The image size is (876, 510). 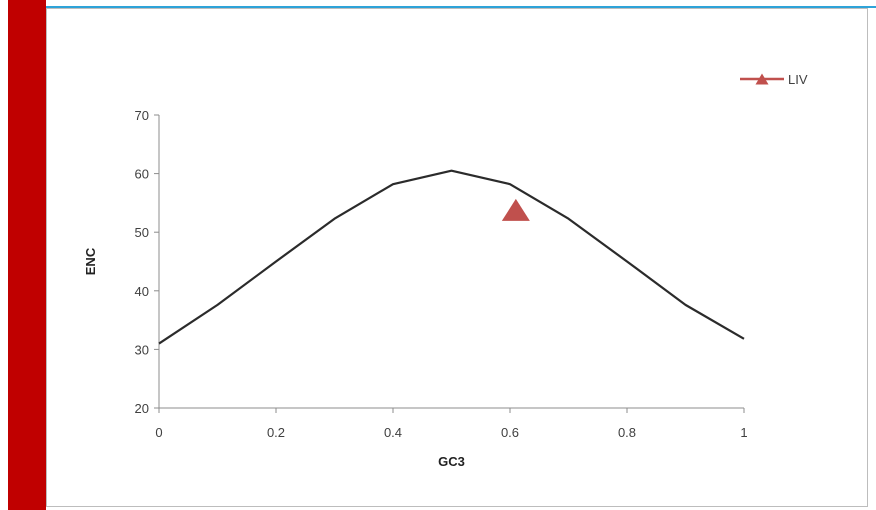 What do you see at coordinates (142, 408) in the screenshot?
I see `y-tick-label: 20` at bounding box center [142, 408].